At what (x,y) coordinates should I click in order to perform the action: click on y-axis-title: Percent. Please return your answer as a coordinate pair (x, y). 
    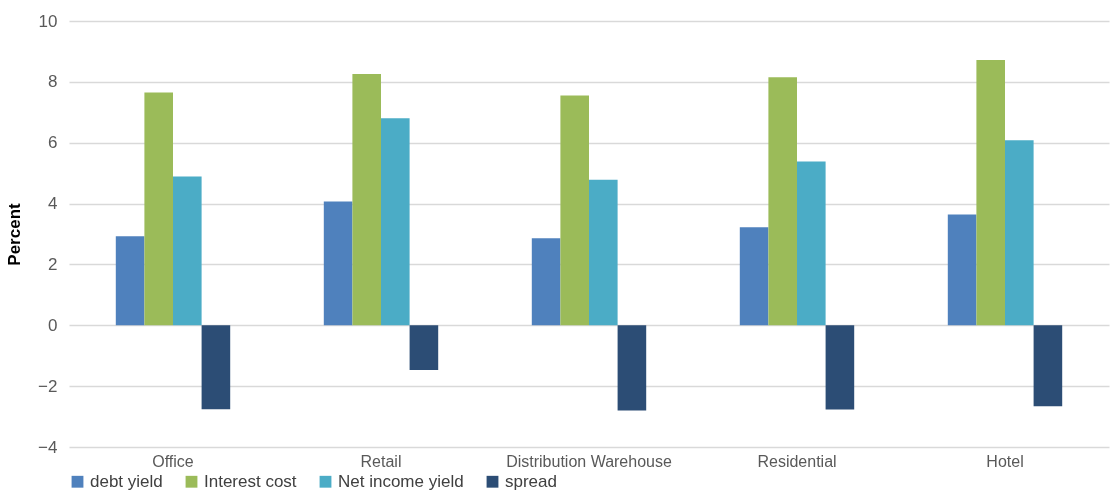
    Looking at the image, I should click on (15, 234).